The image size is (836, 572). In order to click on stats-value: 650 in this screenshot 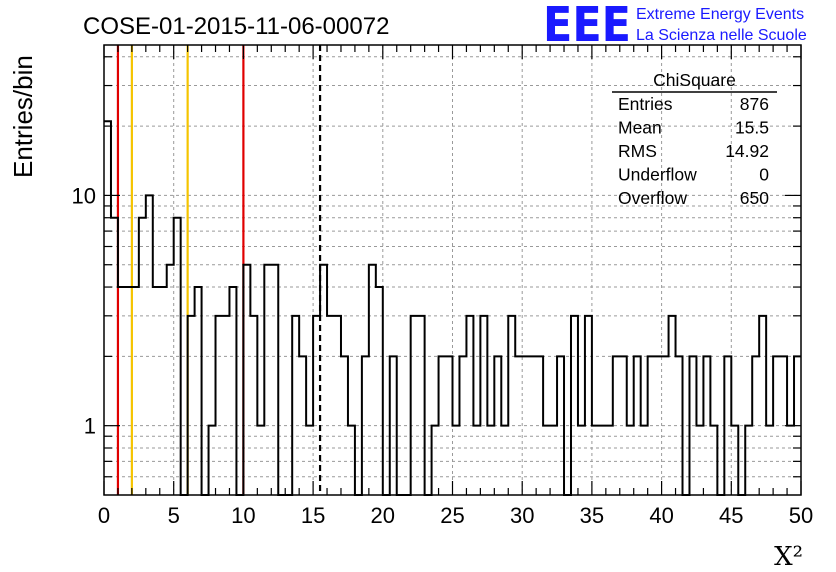, I will do `click(754, 198)`.